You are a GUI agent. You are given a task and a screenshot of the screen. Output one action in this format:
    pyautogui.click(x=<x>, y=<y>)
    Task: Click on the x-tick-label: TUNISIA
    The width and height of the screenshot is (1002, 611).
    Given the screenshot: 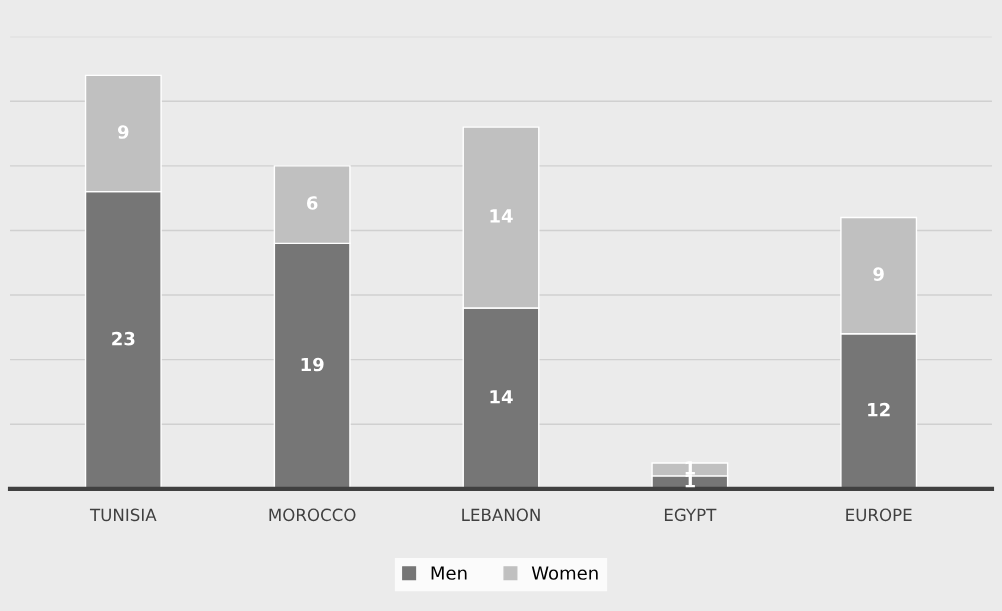 What is the action you would take?
    pyautogui.click(x=123, y=515)
    